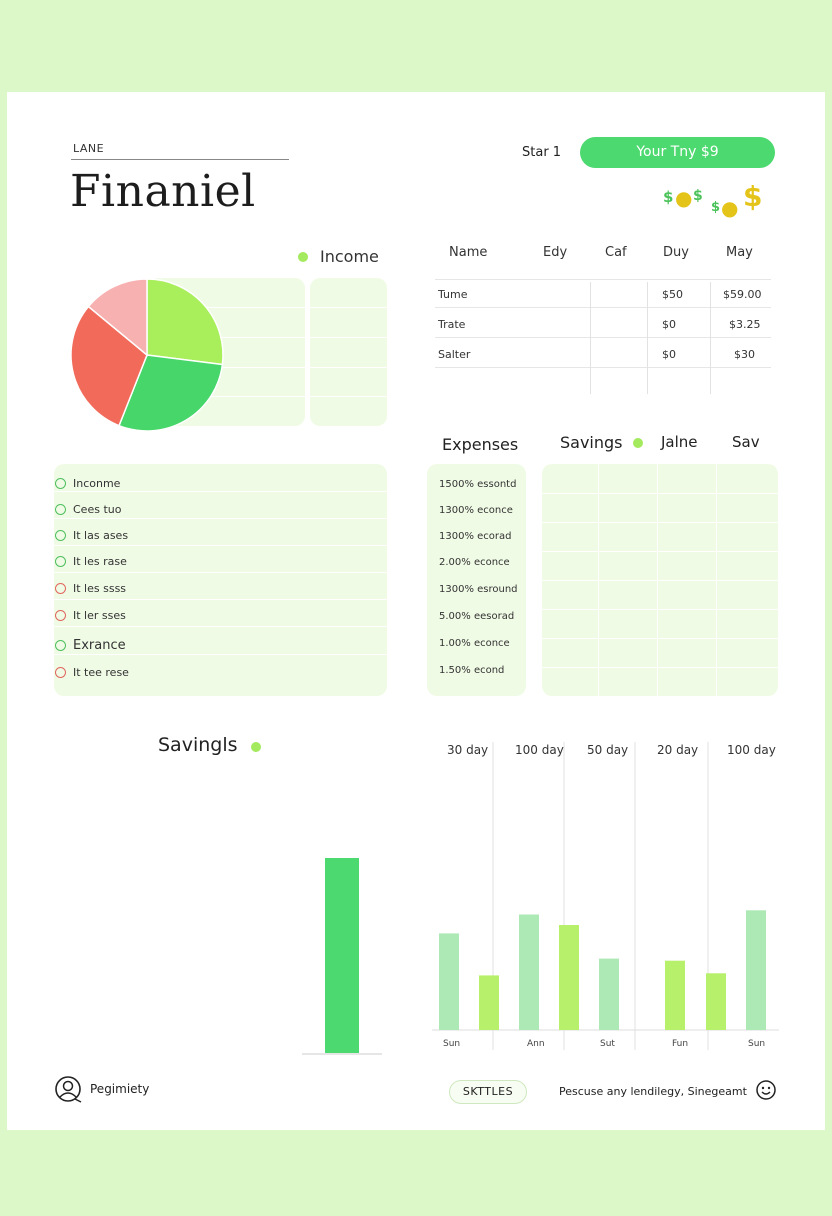  I want to click on income-legend-dot, so click(303, 257).